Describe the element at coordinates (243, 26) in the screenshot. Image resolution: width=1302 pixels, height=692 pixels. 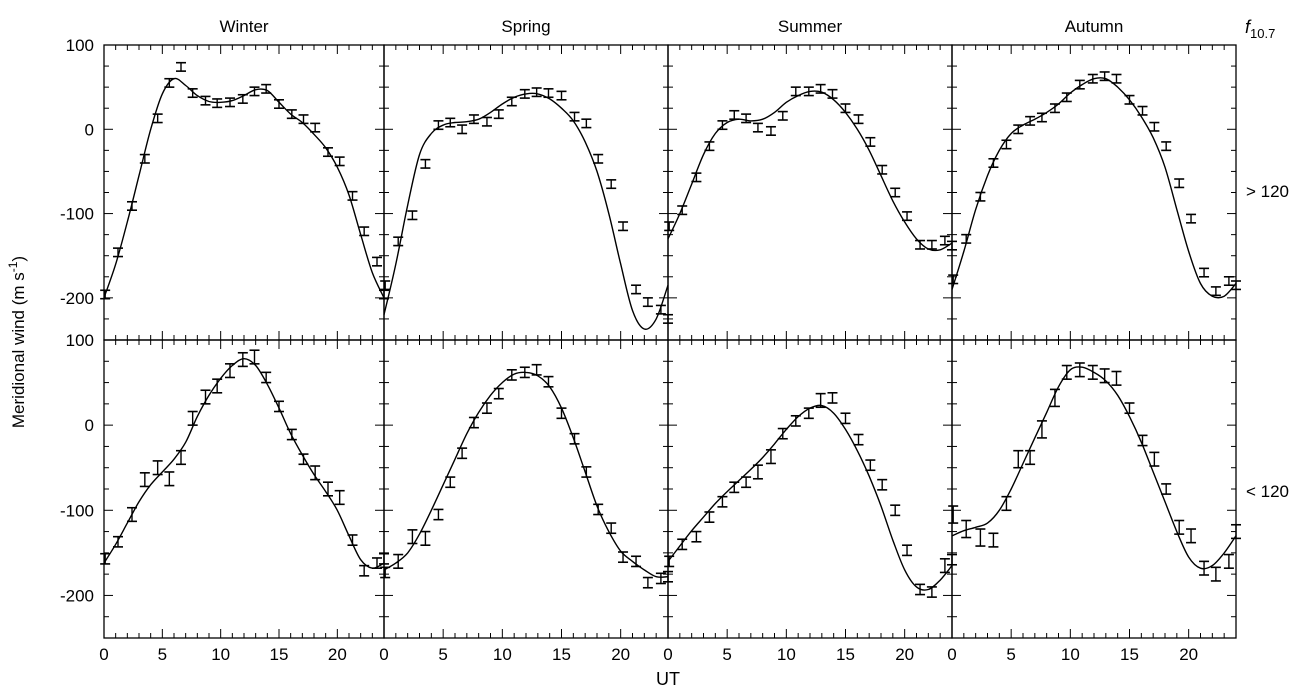
I see `season-title: Winter` at that location.